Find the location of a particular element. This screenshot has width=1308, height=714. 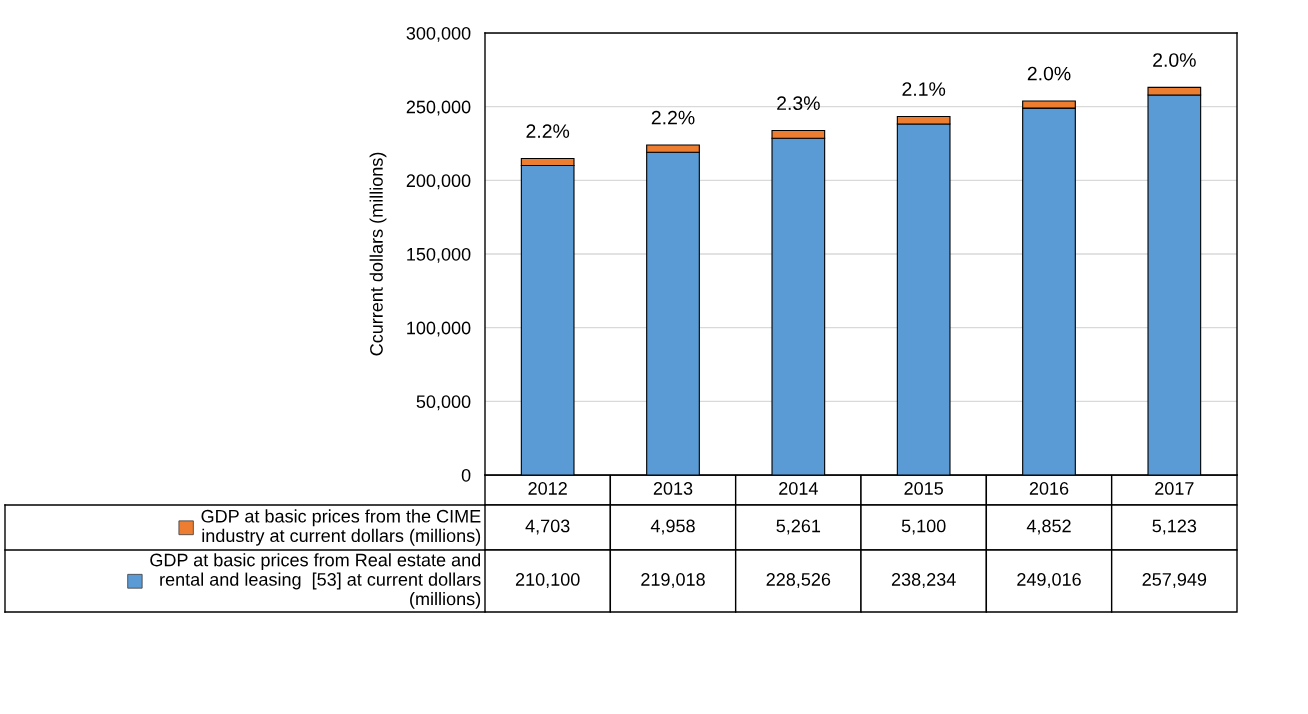

x-tick-label: 2016 is located at coordinates (1049, 488).